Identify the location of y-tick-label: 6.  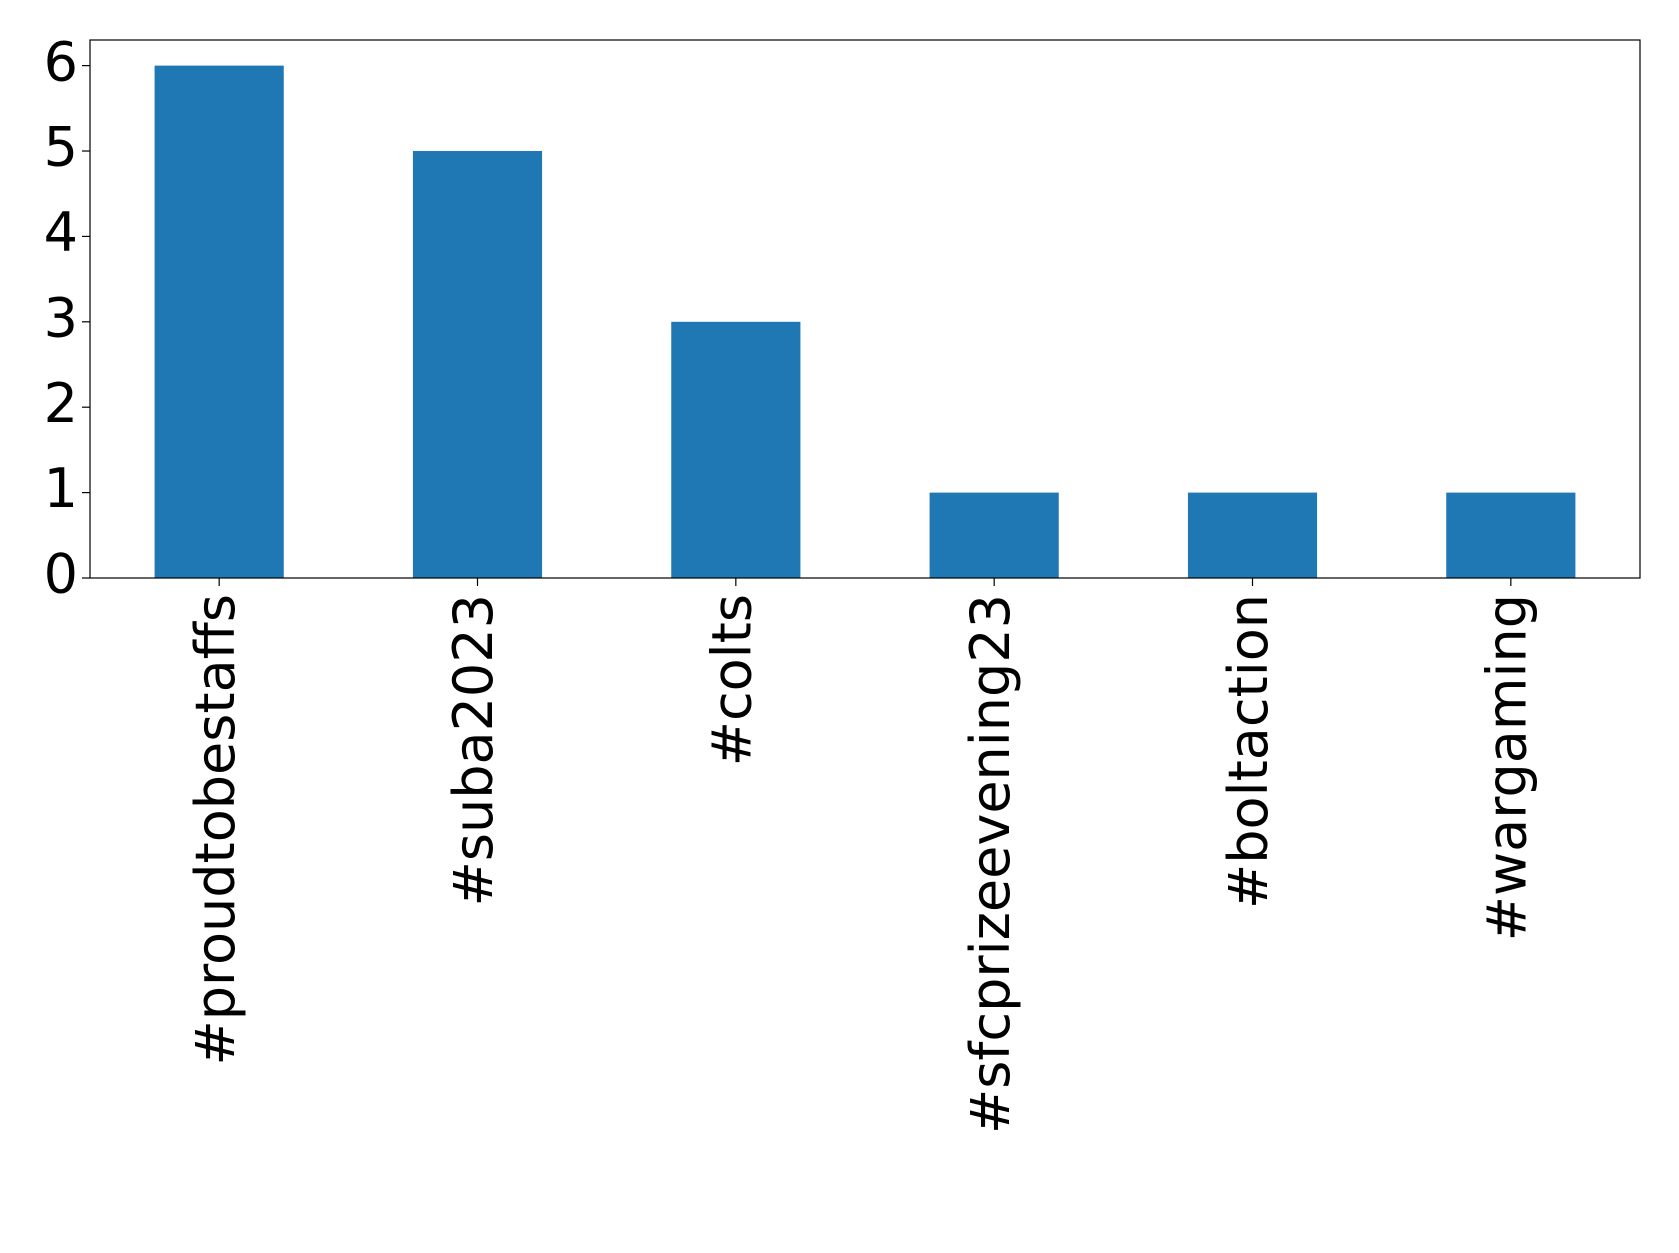
(61, 61).